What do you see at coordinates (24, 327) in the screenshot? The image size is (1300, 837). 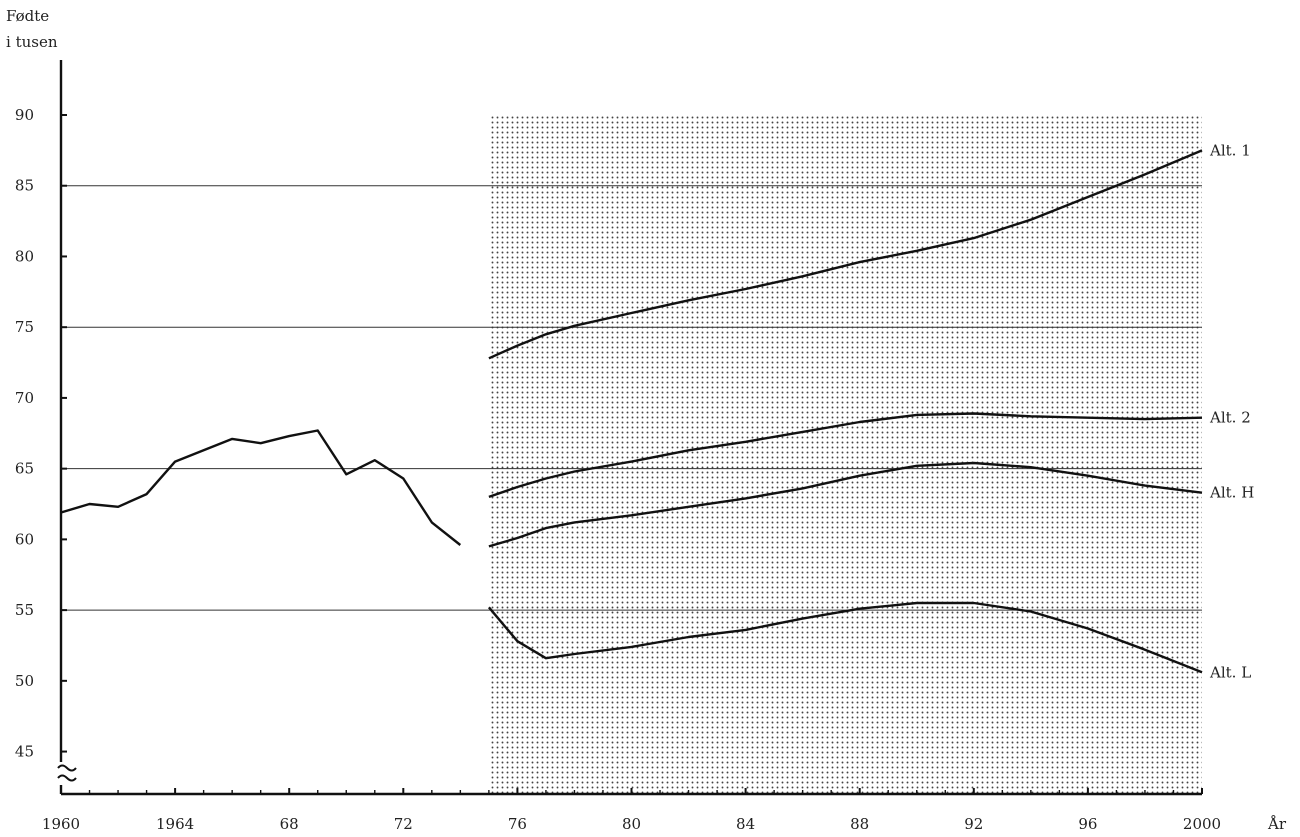 I see `y-tick-label-75: 75` at bounding box center [24, 327].